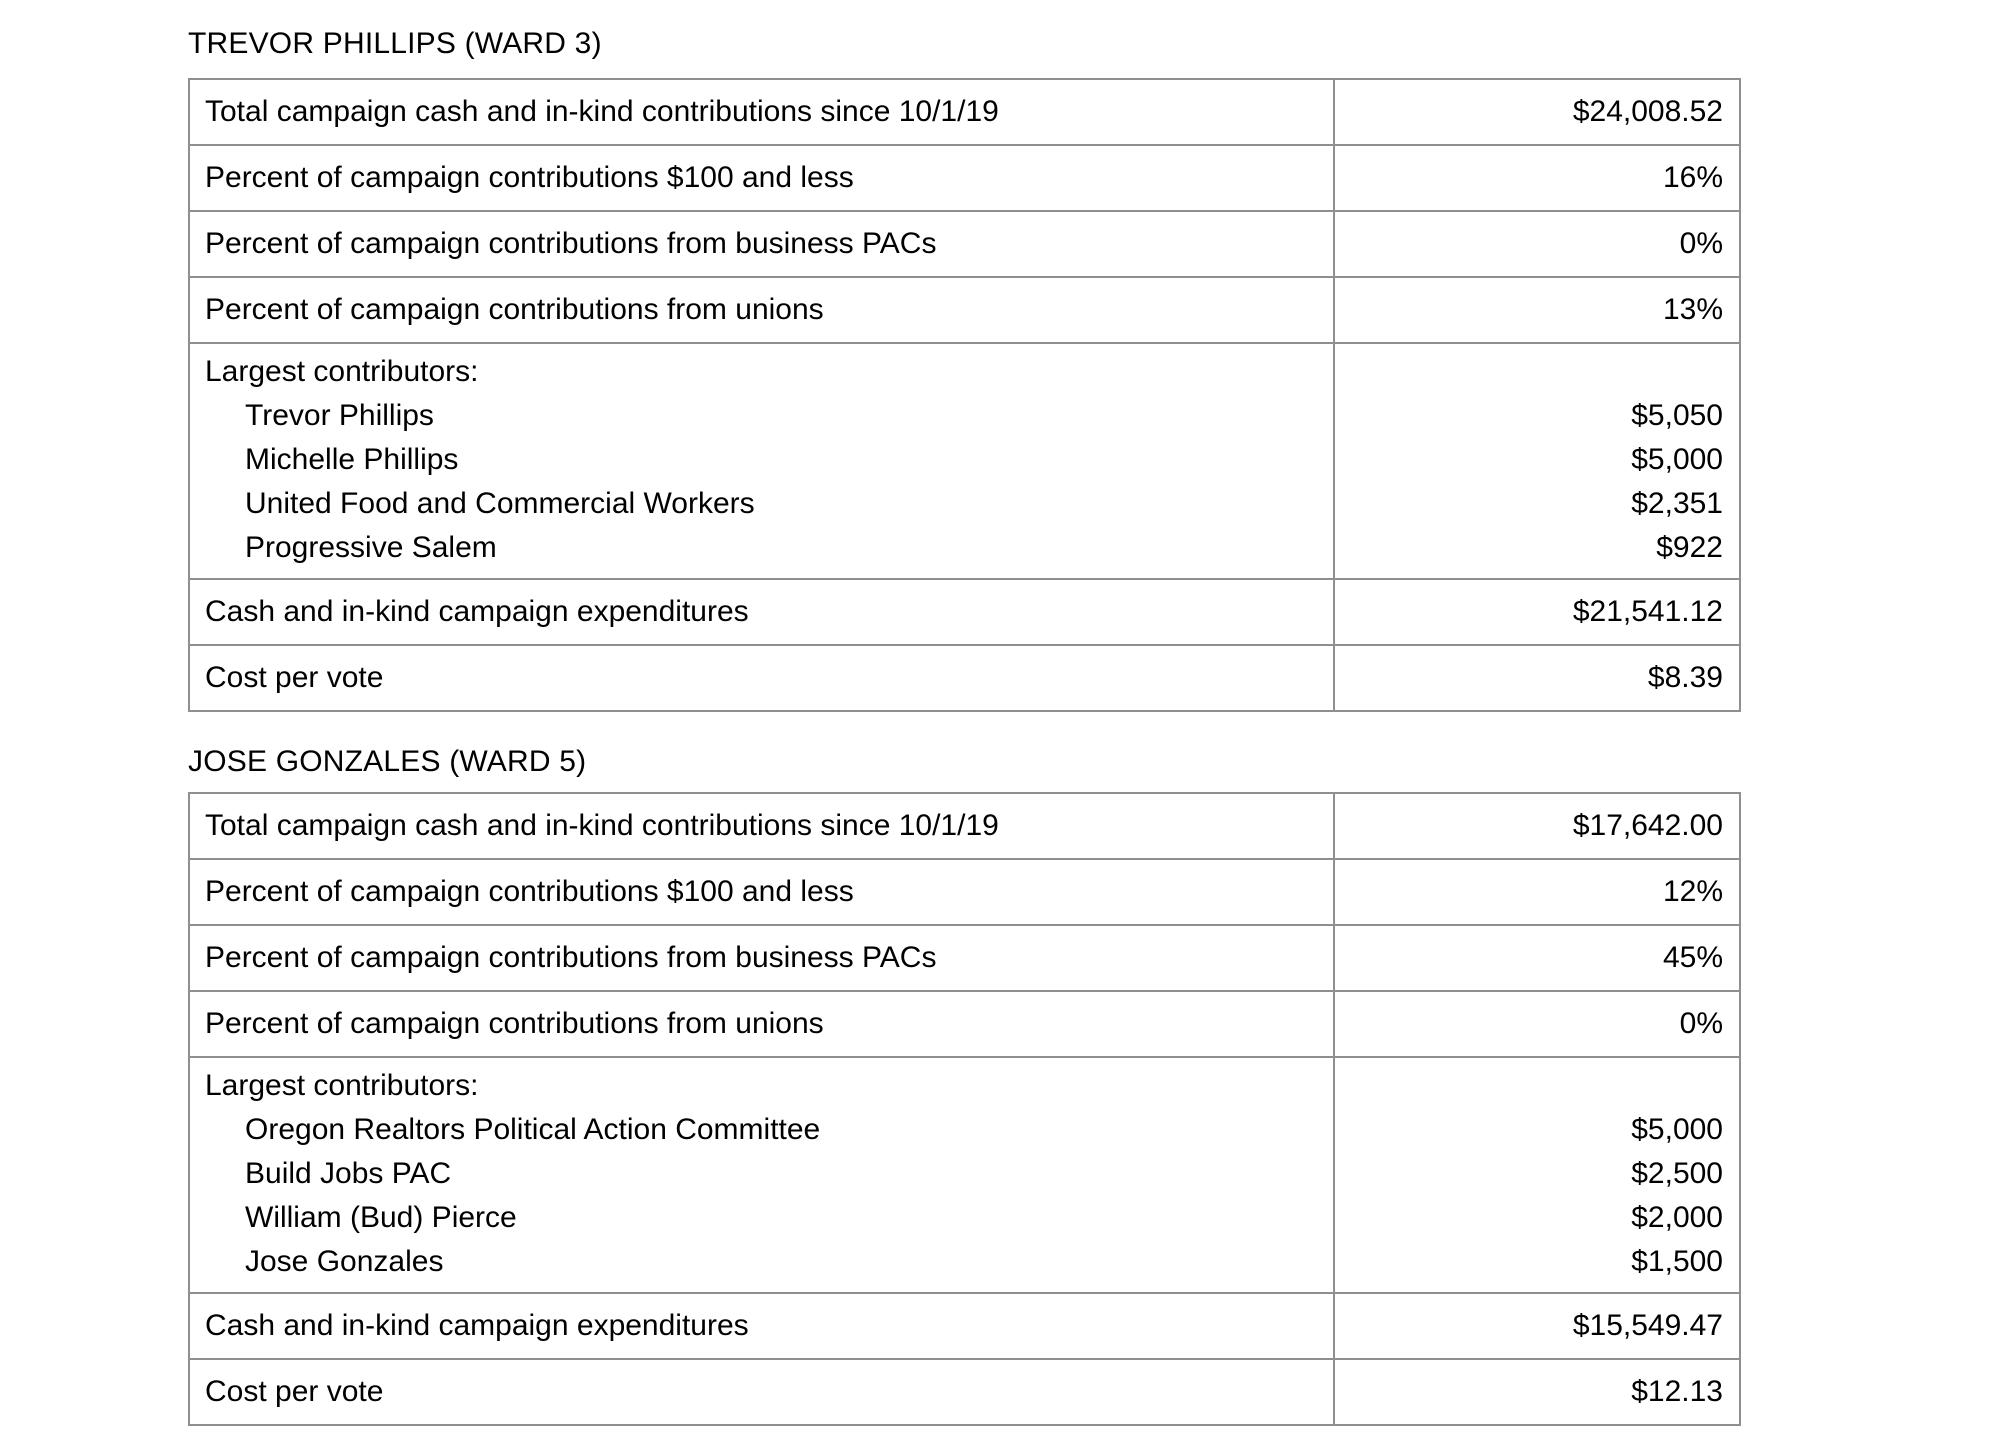 The image size is (2016, 1450). What do you see at coordinates (371, 547) in the screenshot?
I see `contributor-name: Progressive Salem` at bounding box center [371, 547].